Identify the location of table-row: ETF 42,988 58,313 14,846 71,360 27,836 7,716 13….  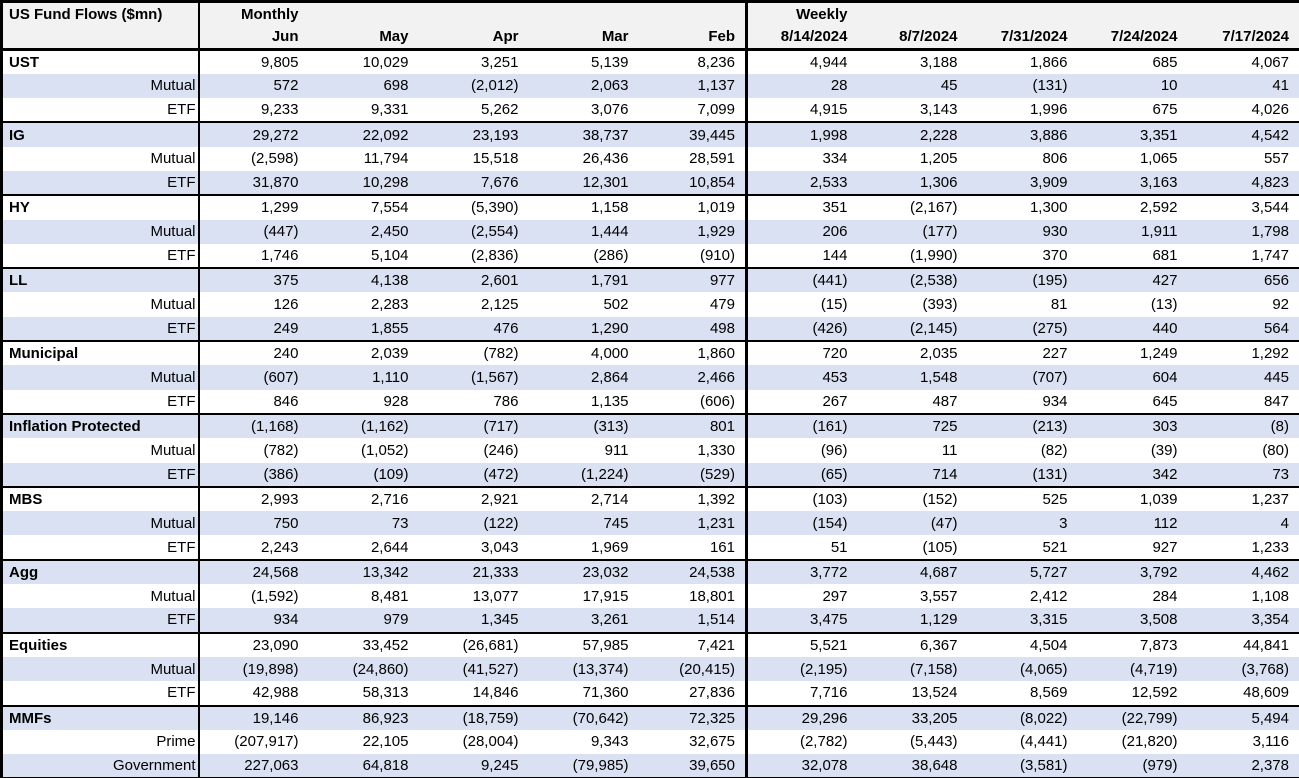
(650, 693).